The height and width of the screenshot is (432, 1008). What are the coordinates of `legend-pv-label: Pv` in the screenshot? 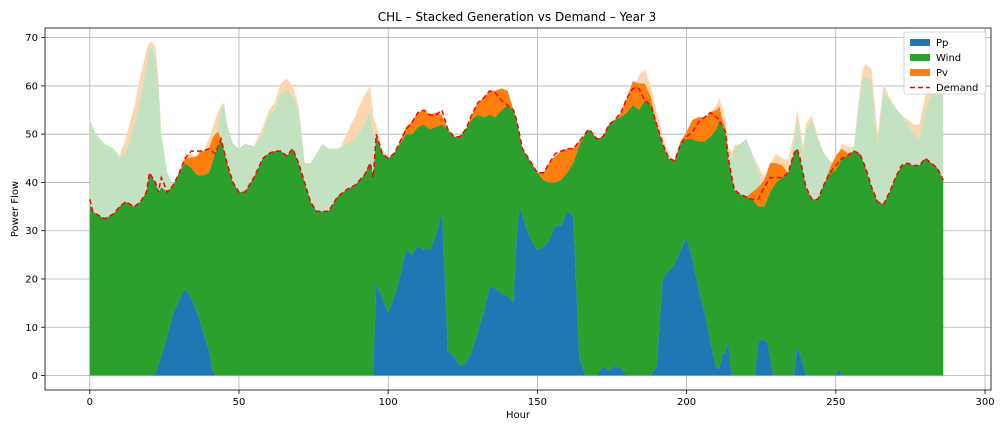 It's located at (942, 73).